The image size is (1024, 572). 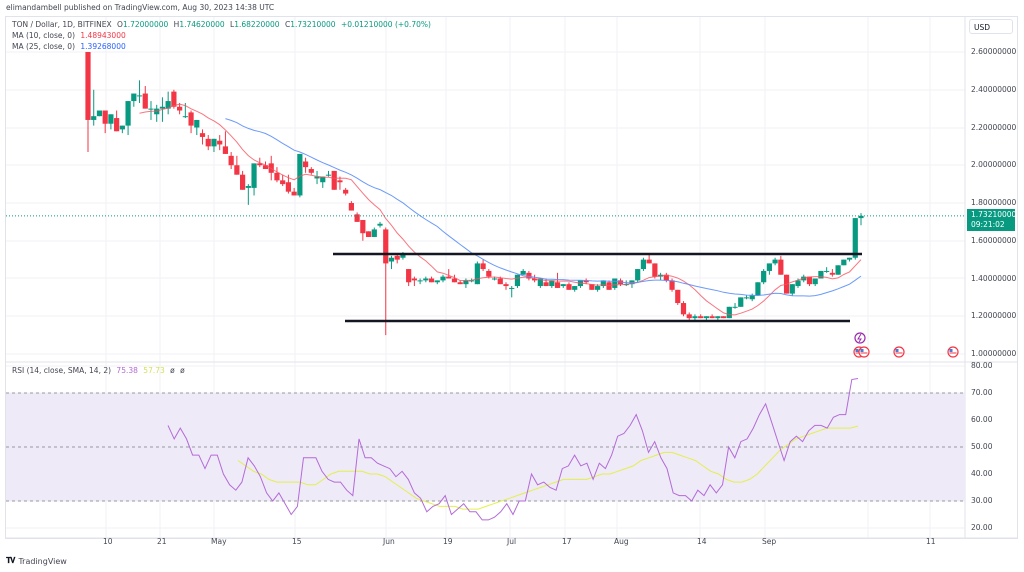 I want to click on tradingview-logo: 𝐓𝐕 TradingView, so click(x=36, y=561).